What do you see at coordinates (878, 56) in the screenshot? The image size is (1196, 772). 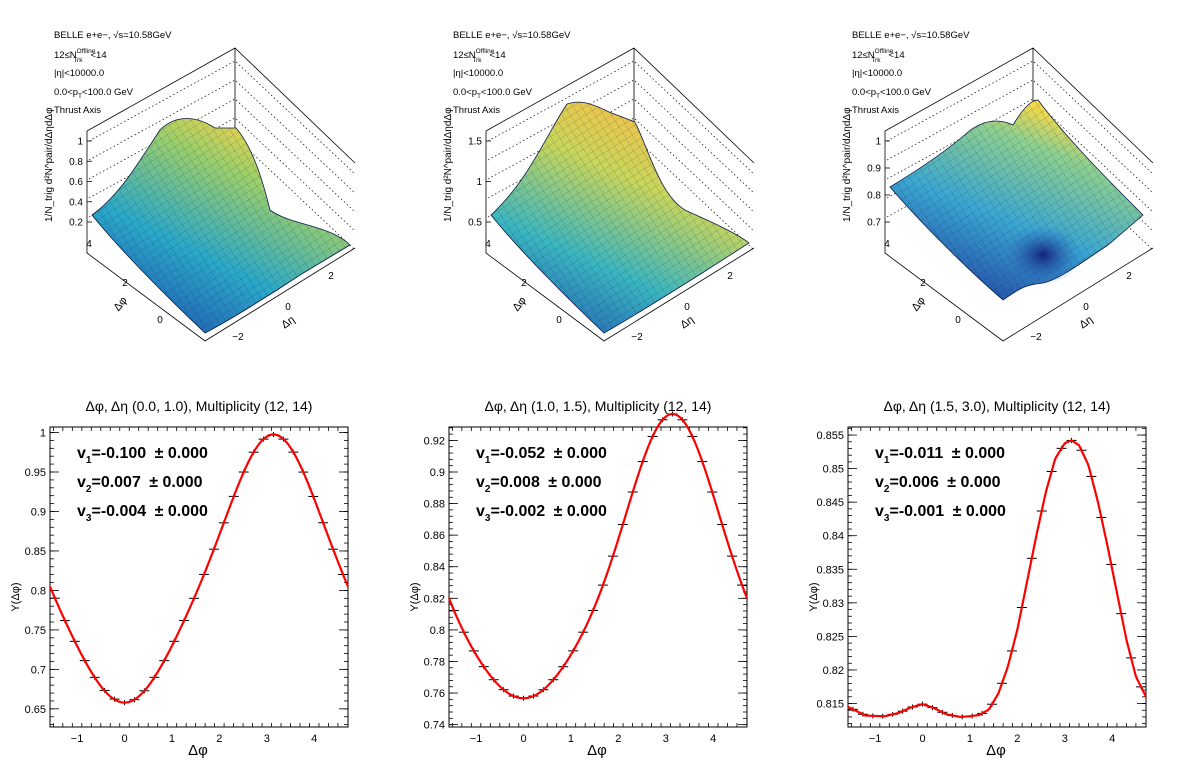 I see `info-line-multiplicity: 12≤NOffline Trk <14` at bounding box center [878, 56].